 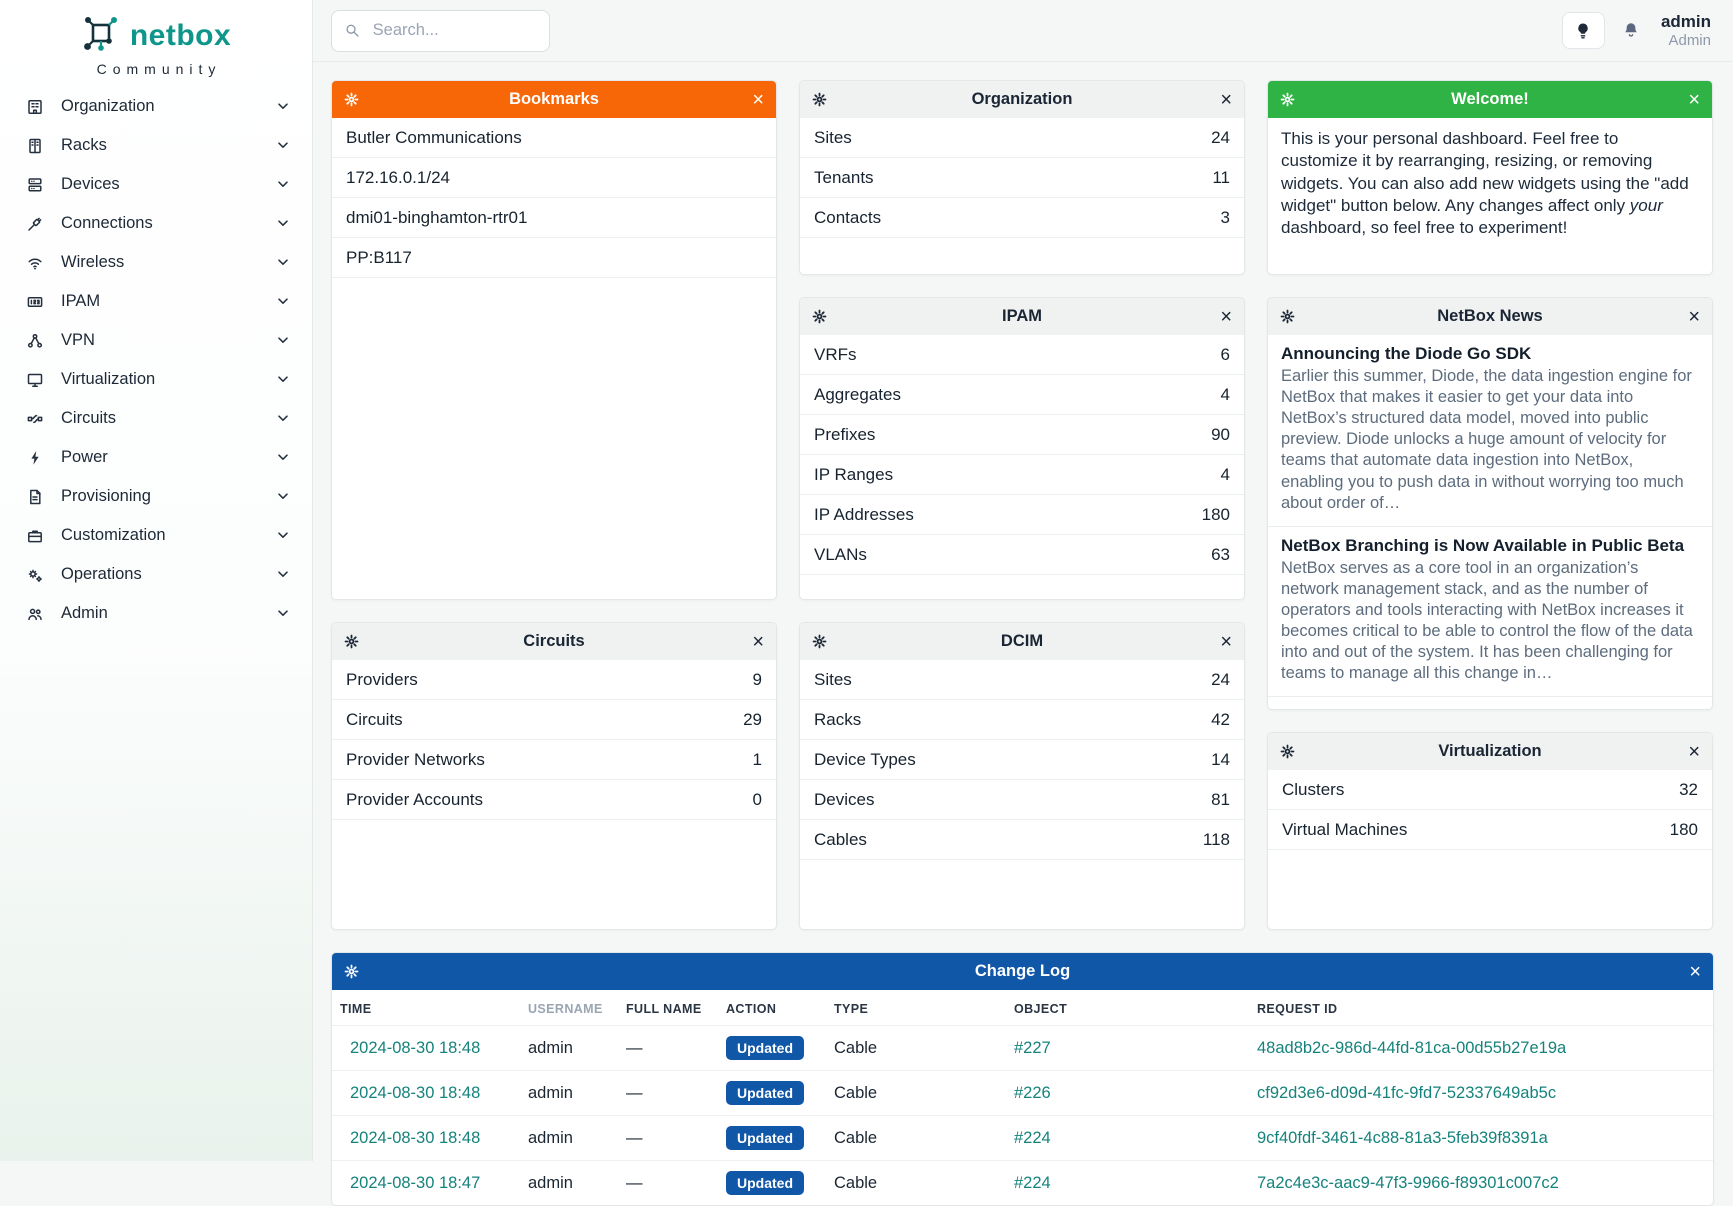 What do you see at coordinates (101, 35) in the screenshot?
I see `netbox-logo-icon` at bounding box center [101, 35].